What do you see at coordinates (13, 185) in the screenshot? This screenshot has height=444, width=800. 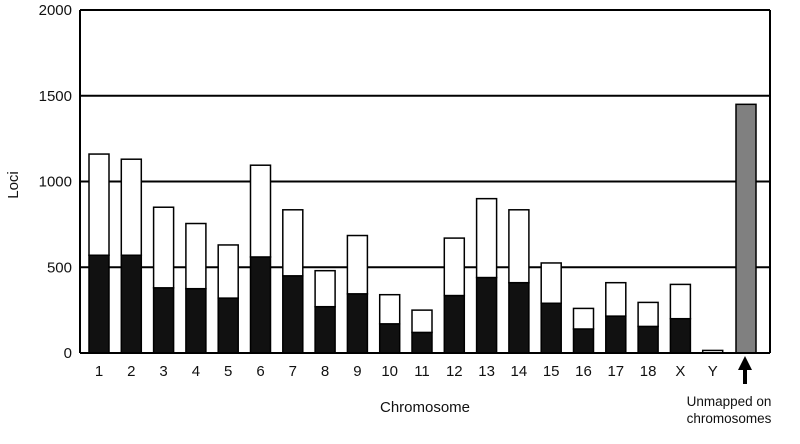 I see `y-axis-title: Loci` at bounding box center [13, 185].